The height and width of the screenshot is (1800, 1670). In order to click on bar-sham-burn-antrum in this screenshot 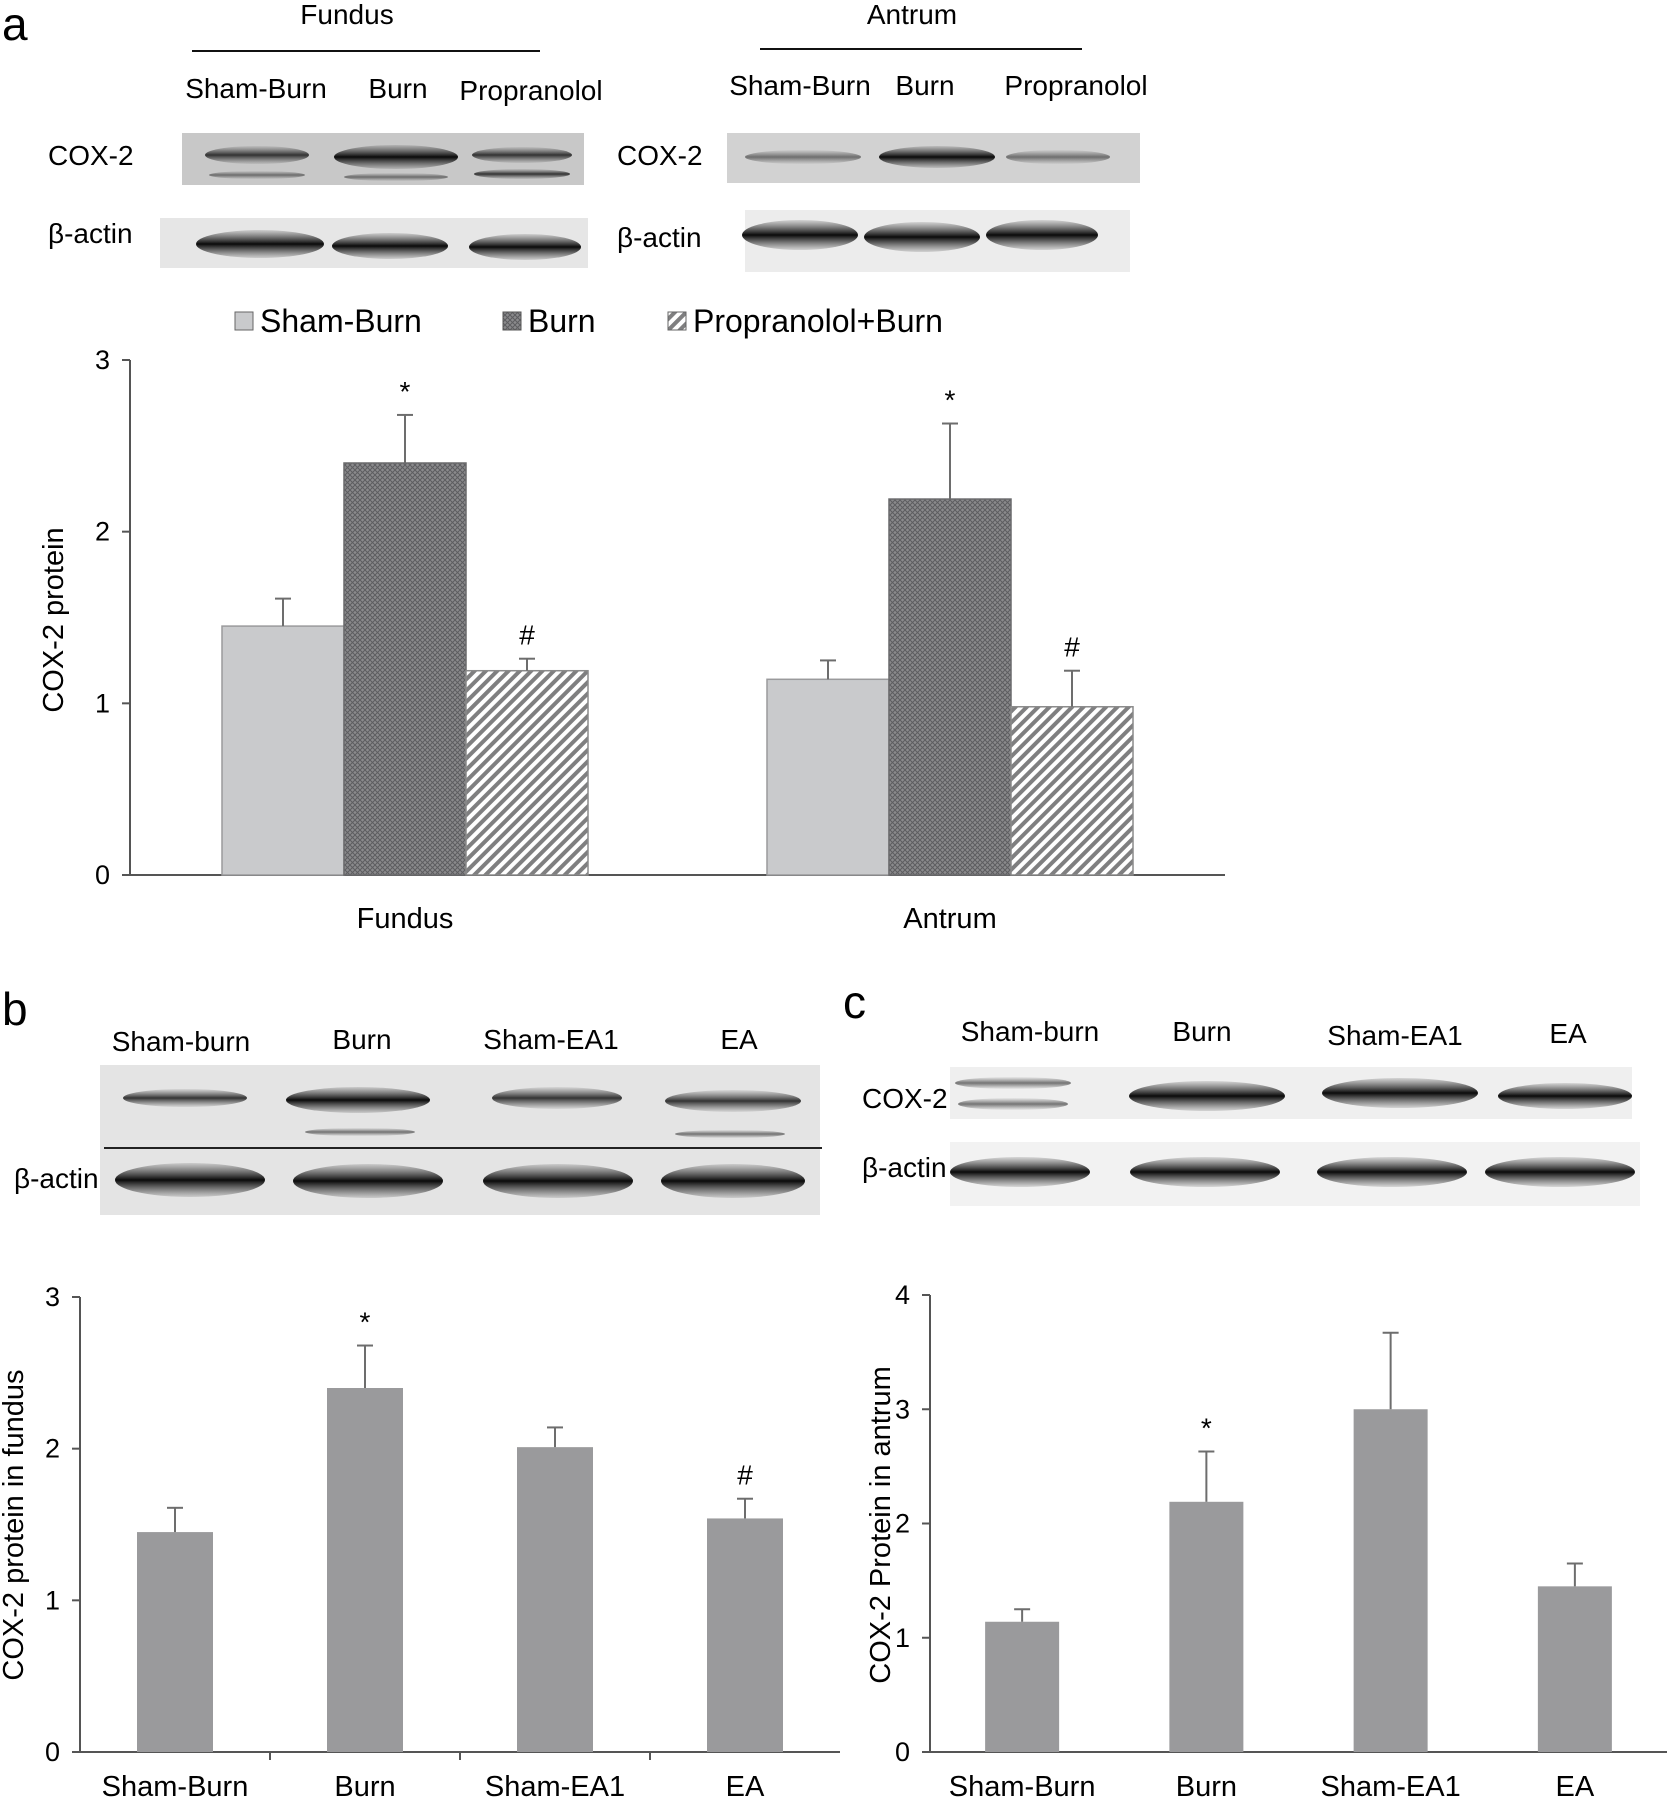, I will do `click(828, 777)`.